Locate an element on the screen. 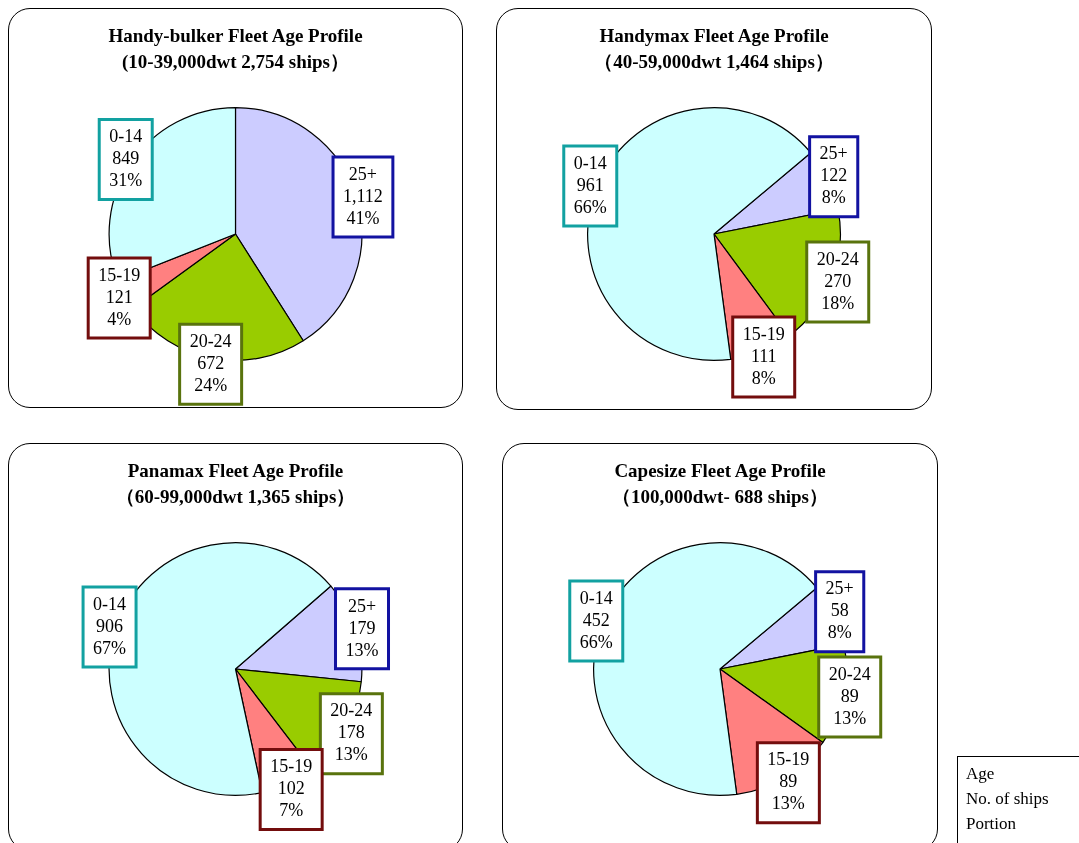  data-label: 270 18% is located at coordinates (838, 291).